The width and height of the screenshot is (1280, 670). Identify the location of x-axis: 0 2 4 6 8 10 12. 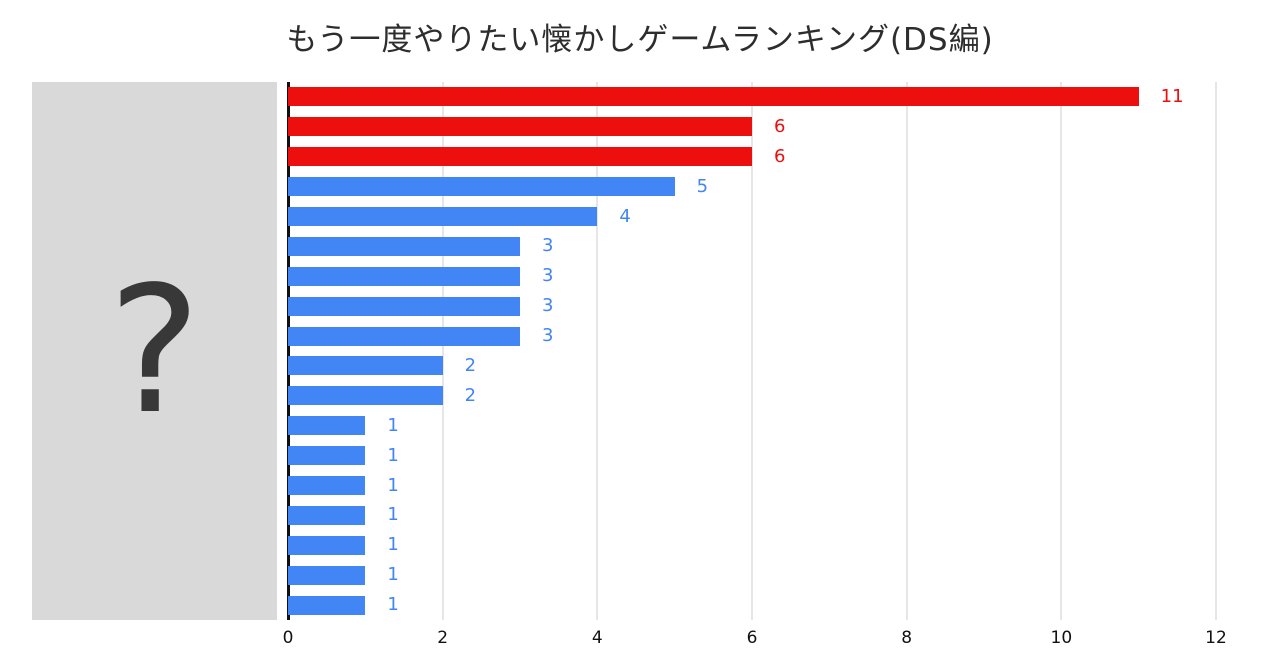
(755, 641).